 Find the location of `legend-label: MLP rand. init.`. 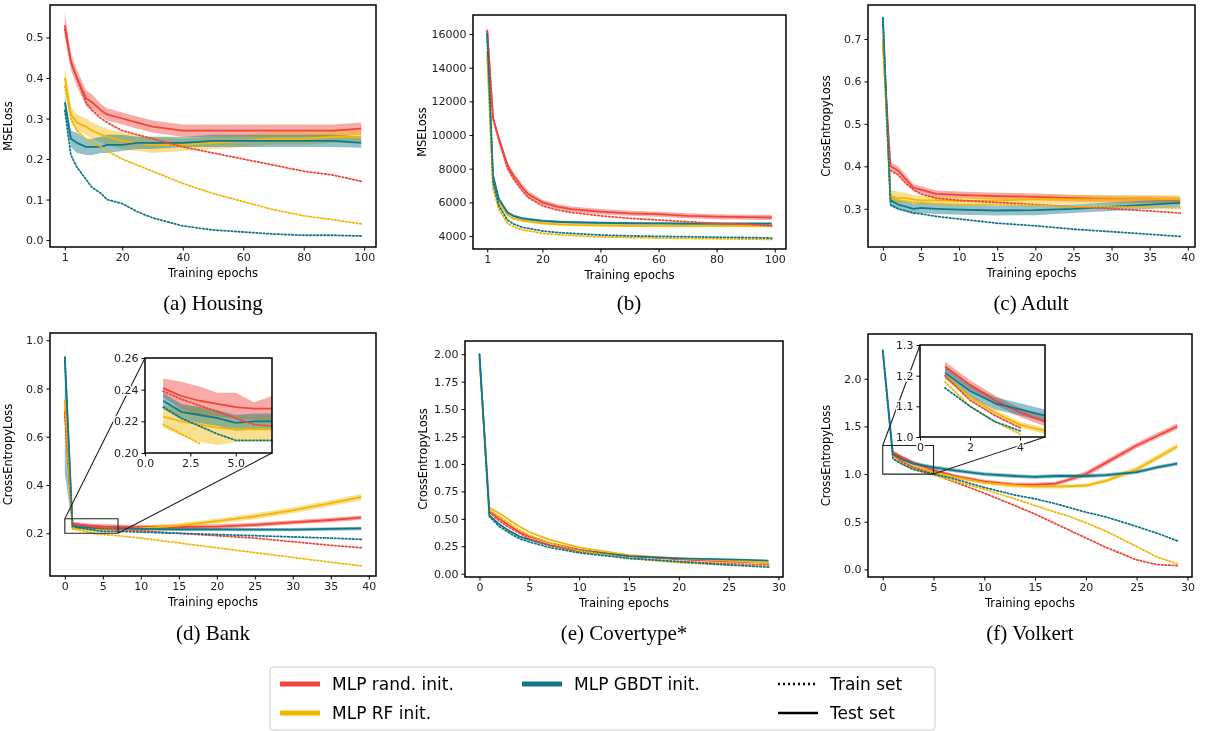

legend-label: MLP rand. init. is located at coordinates (393, 684).